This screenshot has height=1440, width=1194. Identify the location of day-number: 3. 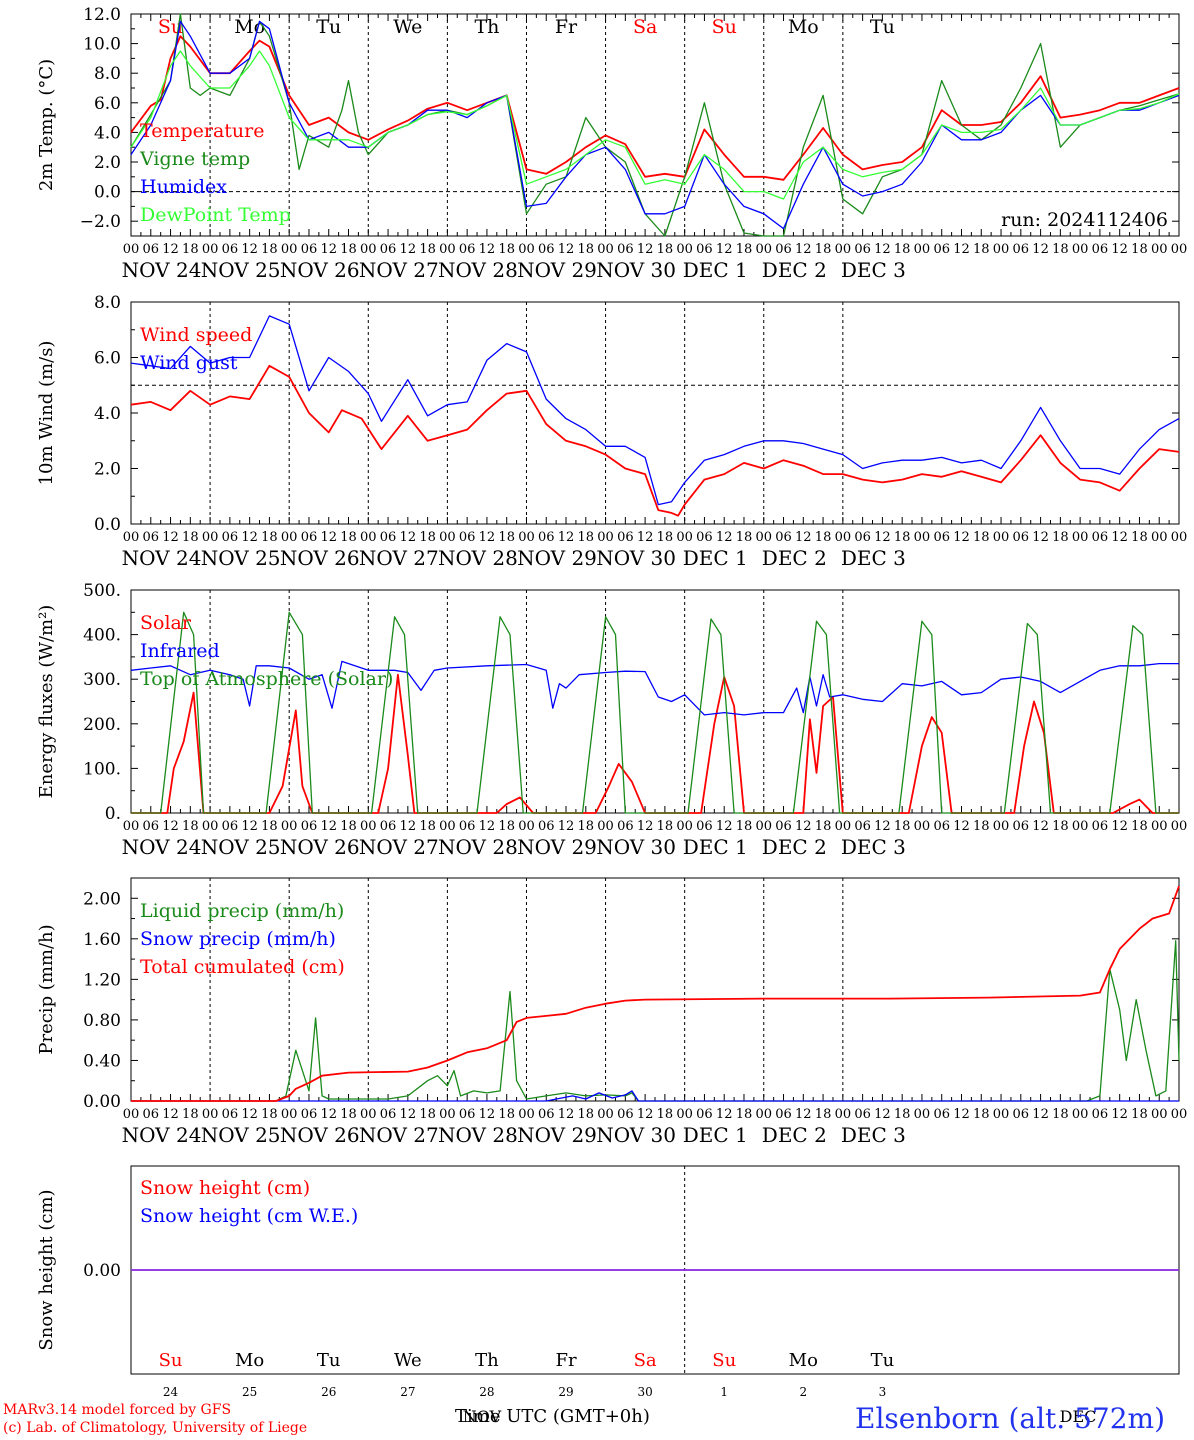
(883, 1392).